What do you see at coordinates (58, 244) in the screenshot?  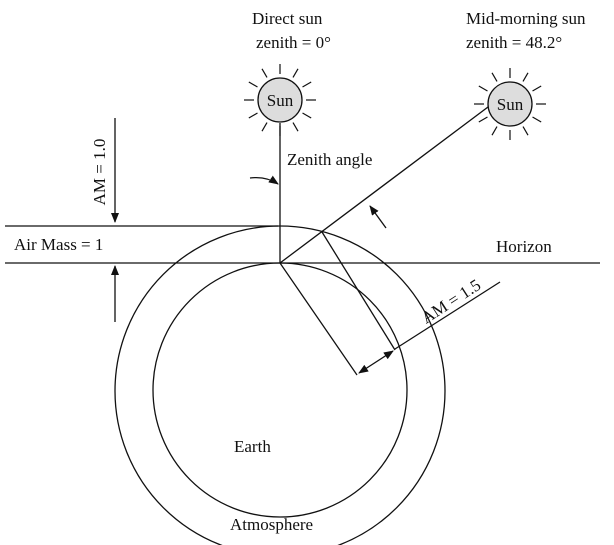 I see `label: Air Mass = 1` at bounding box center [58, 244].